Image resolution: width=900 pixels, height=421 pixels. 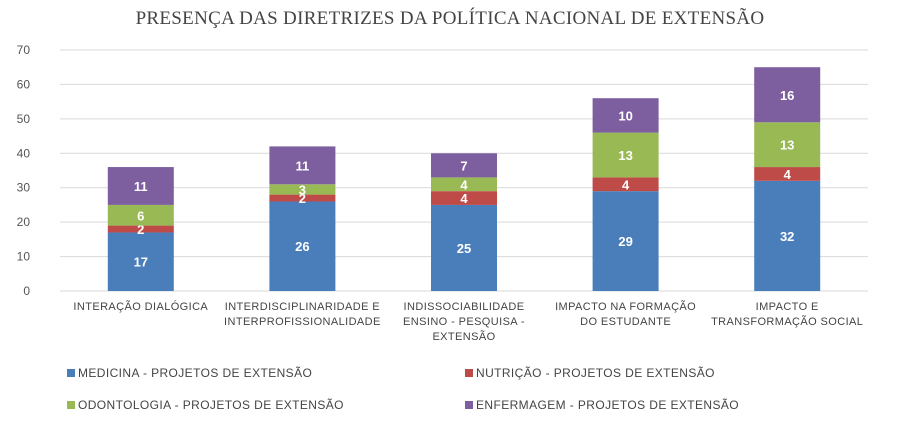 What do you see at coordinates (625, 322) in the screenshot?
I see `x-category-label: DO ESTUDANTE` at bounding box center [625, 322].